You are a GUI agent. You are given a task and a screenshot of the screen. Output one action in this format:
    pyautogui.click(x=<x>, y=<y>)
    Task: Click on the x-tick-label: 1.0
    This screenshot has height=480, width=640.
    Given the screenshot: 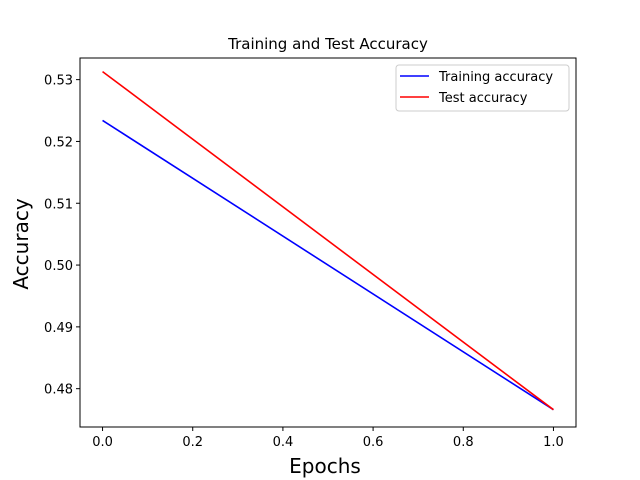 What is the action you would take?
    pyautogui.click(x=553, y=442)
    